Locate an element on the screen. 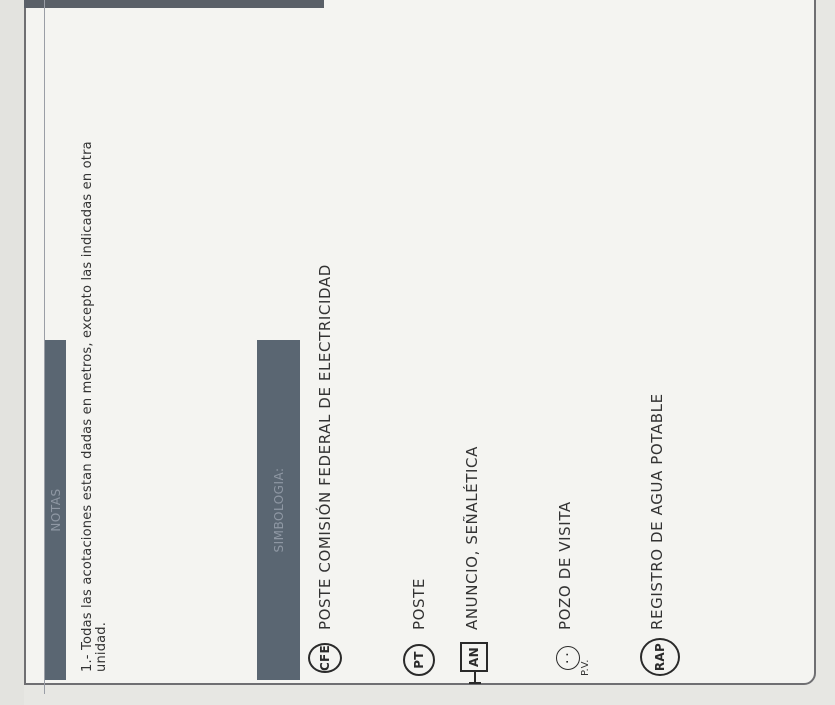 This screenshot has width=835, height=705. sign-post-icon is located at coordinates (475, 678).